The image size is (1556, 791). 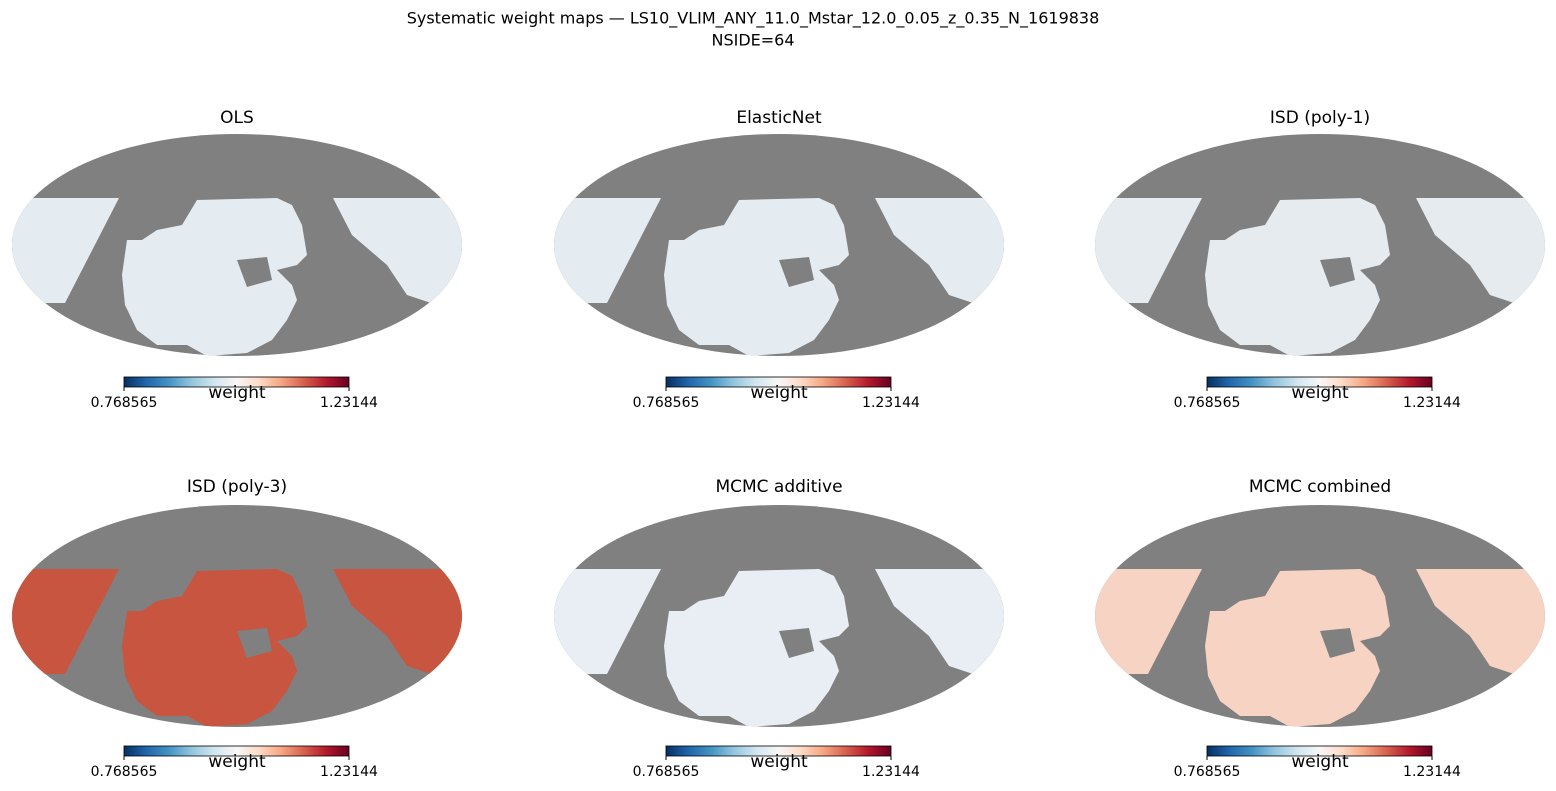 I want to click on panel-title: ISD (poly-1), so click(x=1320, y=118).